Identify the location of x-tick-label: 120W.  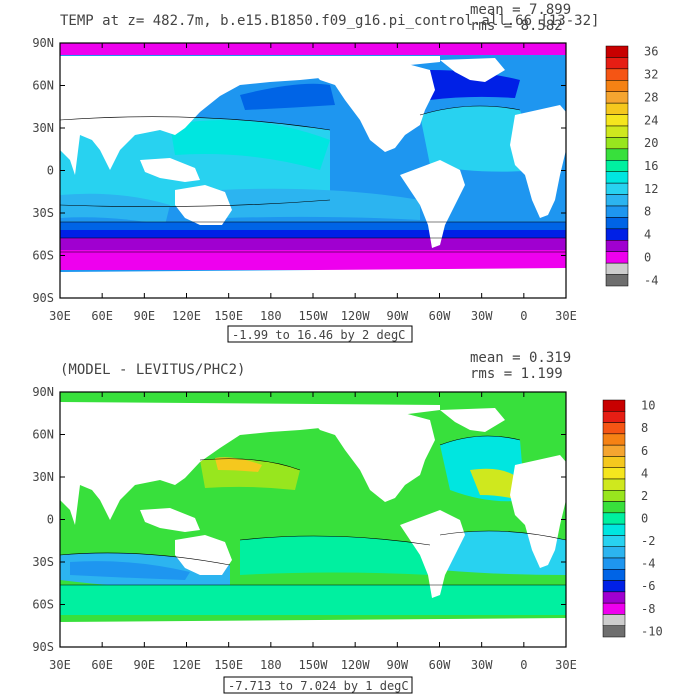
(356, 316).